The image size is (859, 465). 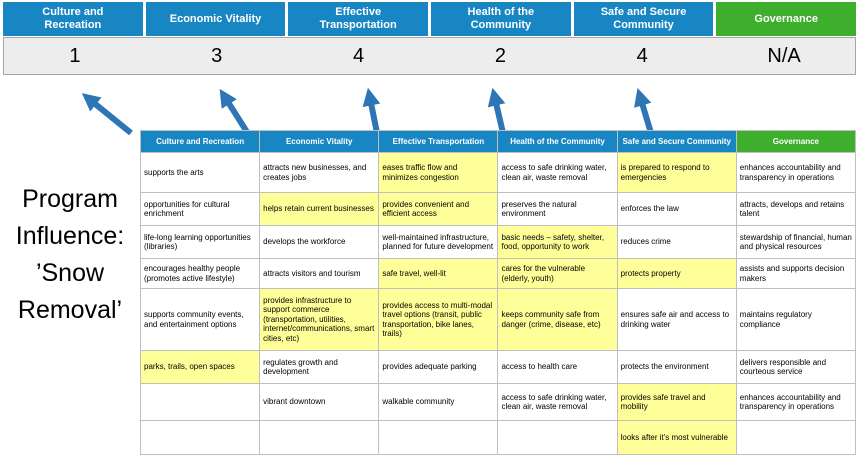 I want to click on matrix-cell: provides safe travel and mobility, so click(x=676, y=402).